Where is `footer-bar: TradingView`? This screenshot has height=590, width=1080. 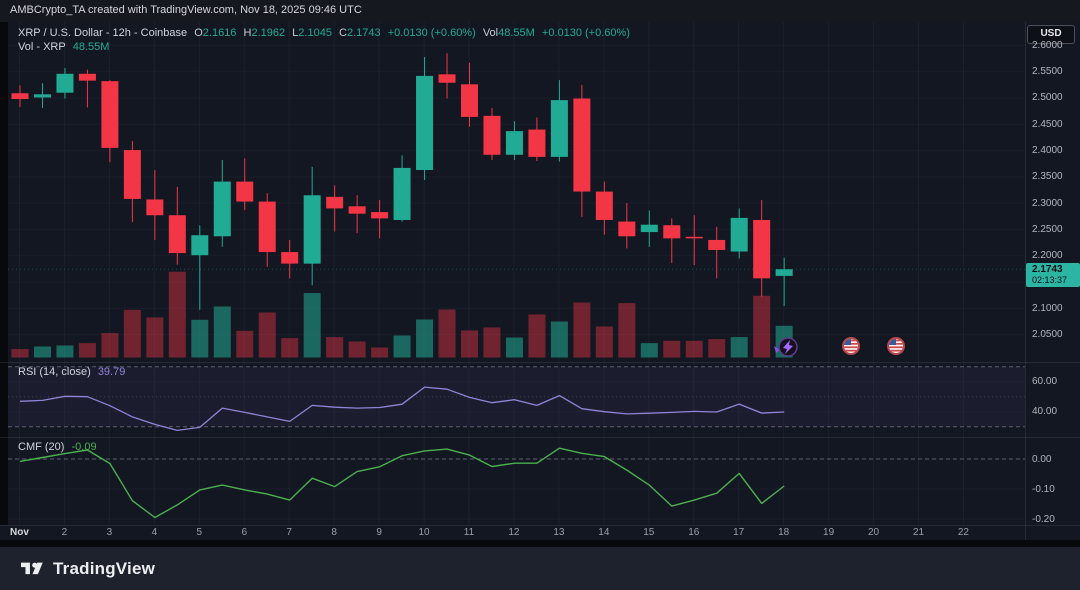
footer-bar: TradingView is located at coordinates (540, 568).